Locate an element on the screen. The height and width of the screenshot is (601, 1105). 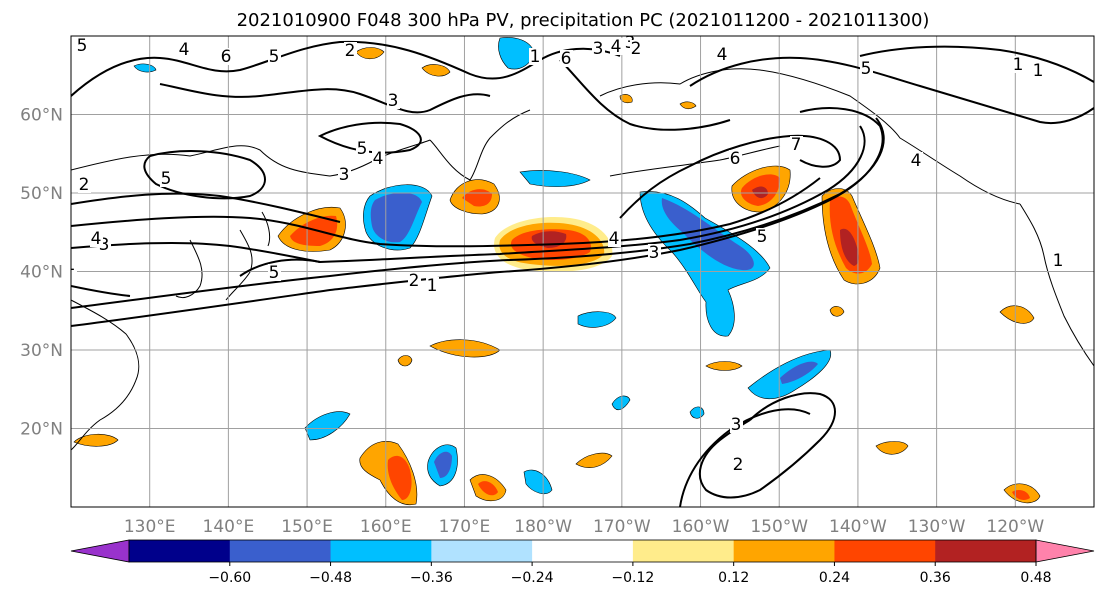
x-tick-label: 150°W is located at coordinates (779, 527).